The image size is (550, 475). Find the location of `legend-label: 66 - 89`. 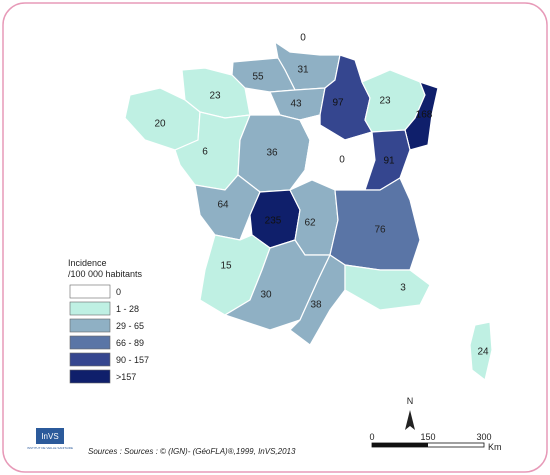

legend-label: 66 - 89 is located at coordinates (130, 343).